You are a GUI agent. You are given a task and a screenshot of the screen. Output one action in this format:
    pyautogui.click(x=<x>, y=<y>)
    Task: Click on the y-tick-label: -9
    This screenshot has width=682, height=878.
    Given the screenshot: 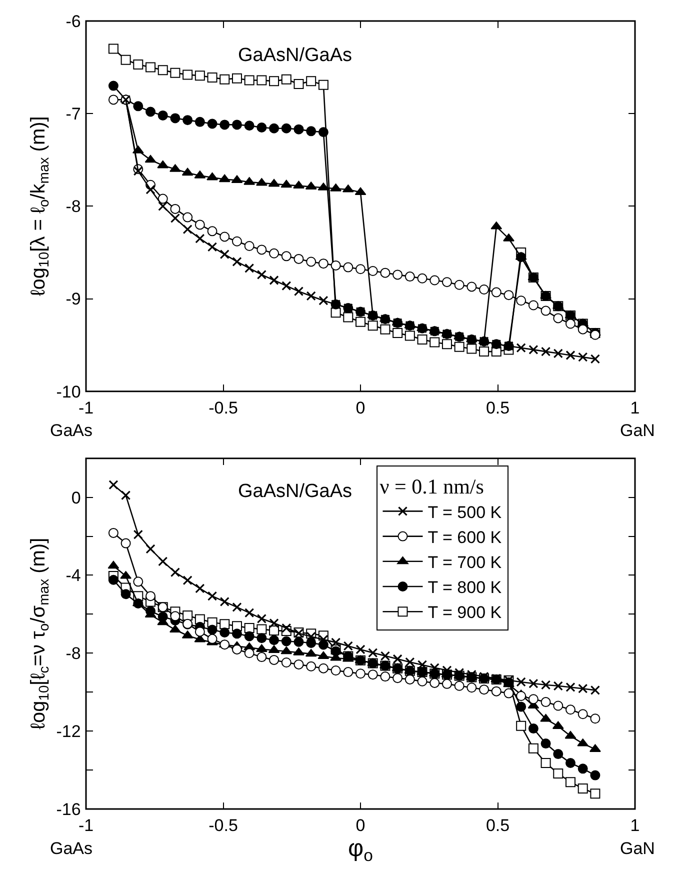 What is the action you would take?
    pyautogui.click(x=73, y=299)
    